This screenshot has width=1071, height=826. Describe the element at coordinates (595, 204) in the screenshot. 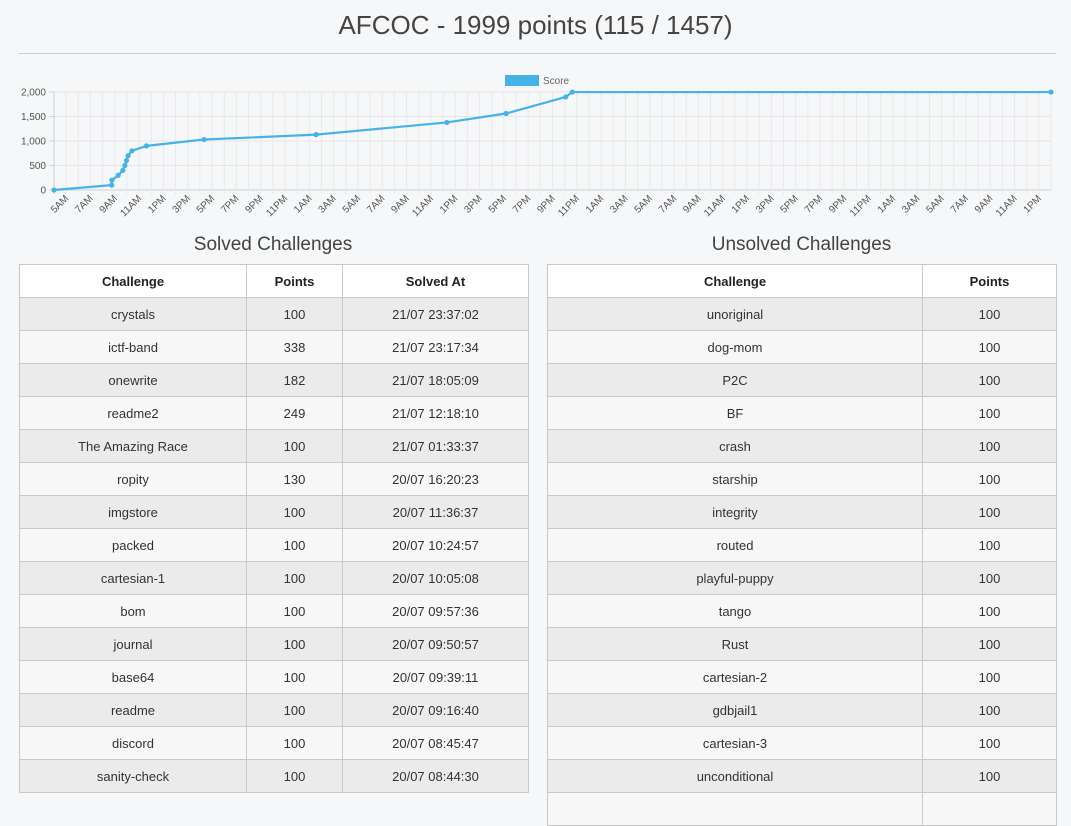

I see `x-tick-label: 1AM` at that location.